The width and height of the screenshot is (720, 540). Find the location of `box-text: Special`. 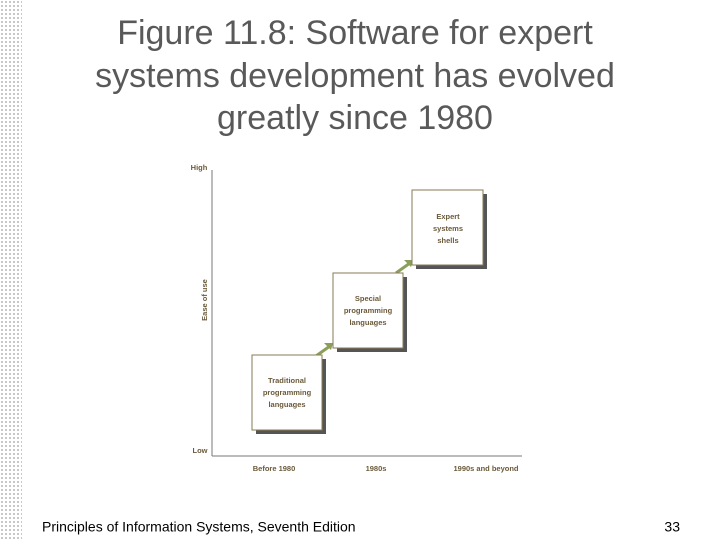

box-text: Special is located at coordinates (368, 298).